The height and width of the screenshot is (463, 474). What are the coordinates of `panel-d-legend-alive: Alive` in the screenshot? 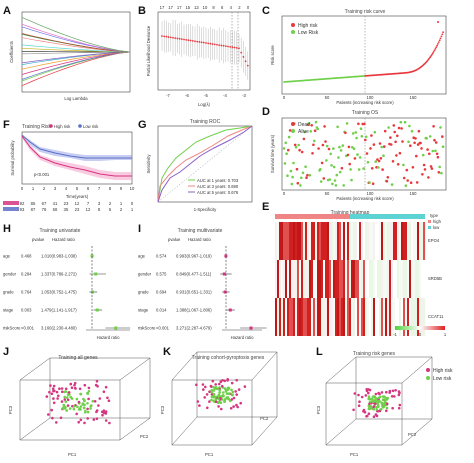 It's located at (303, 132).